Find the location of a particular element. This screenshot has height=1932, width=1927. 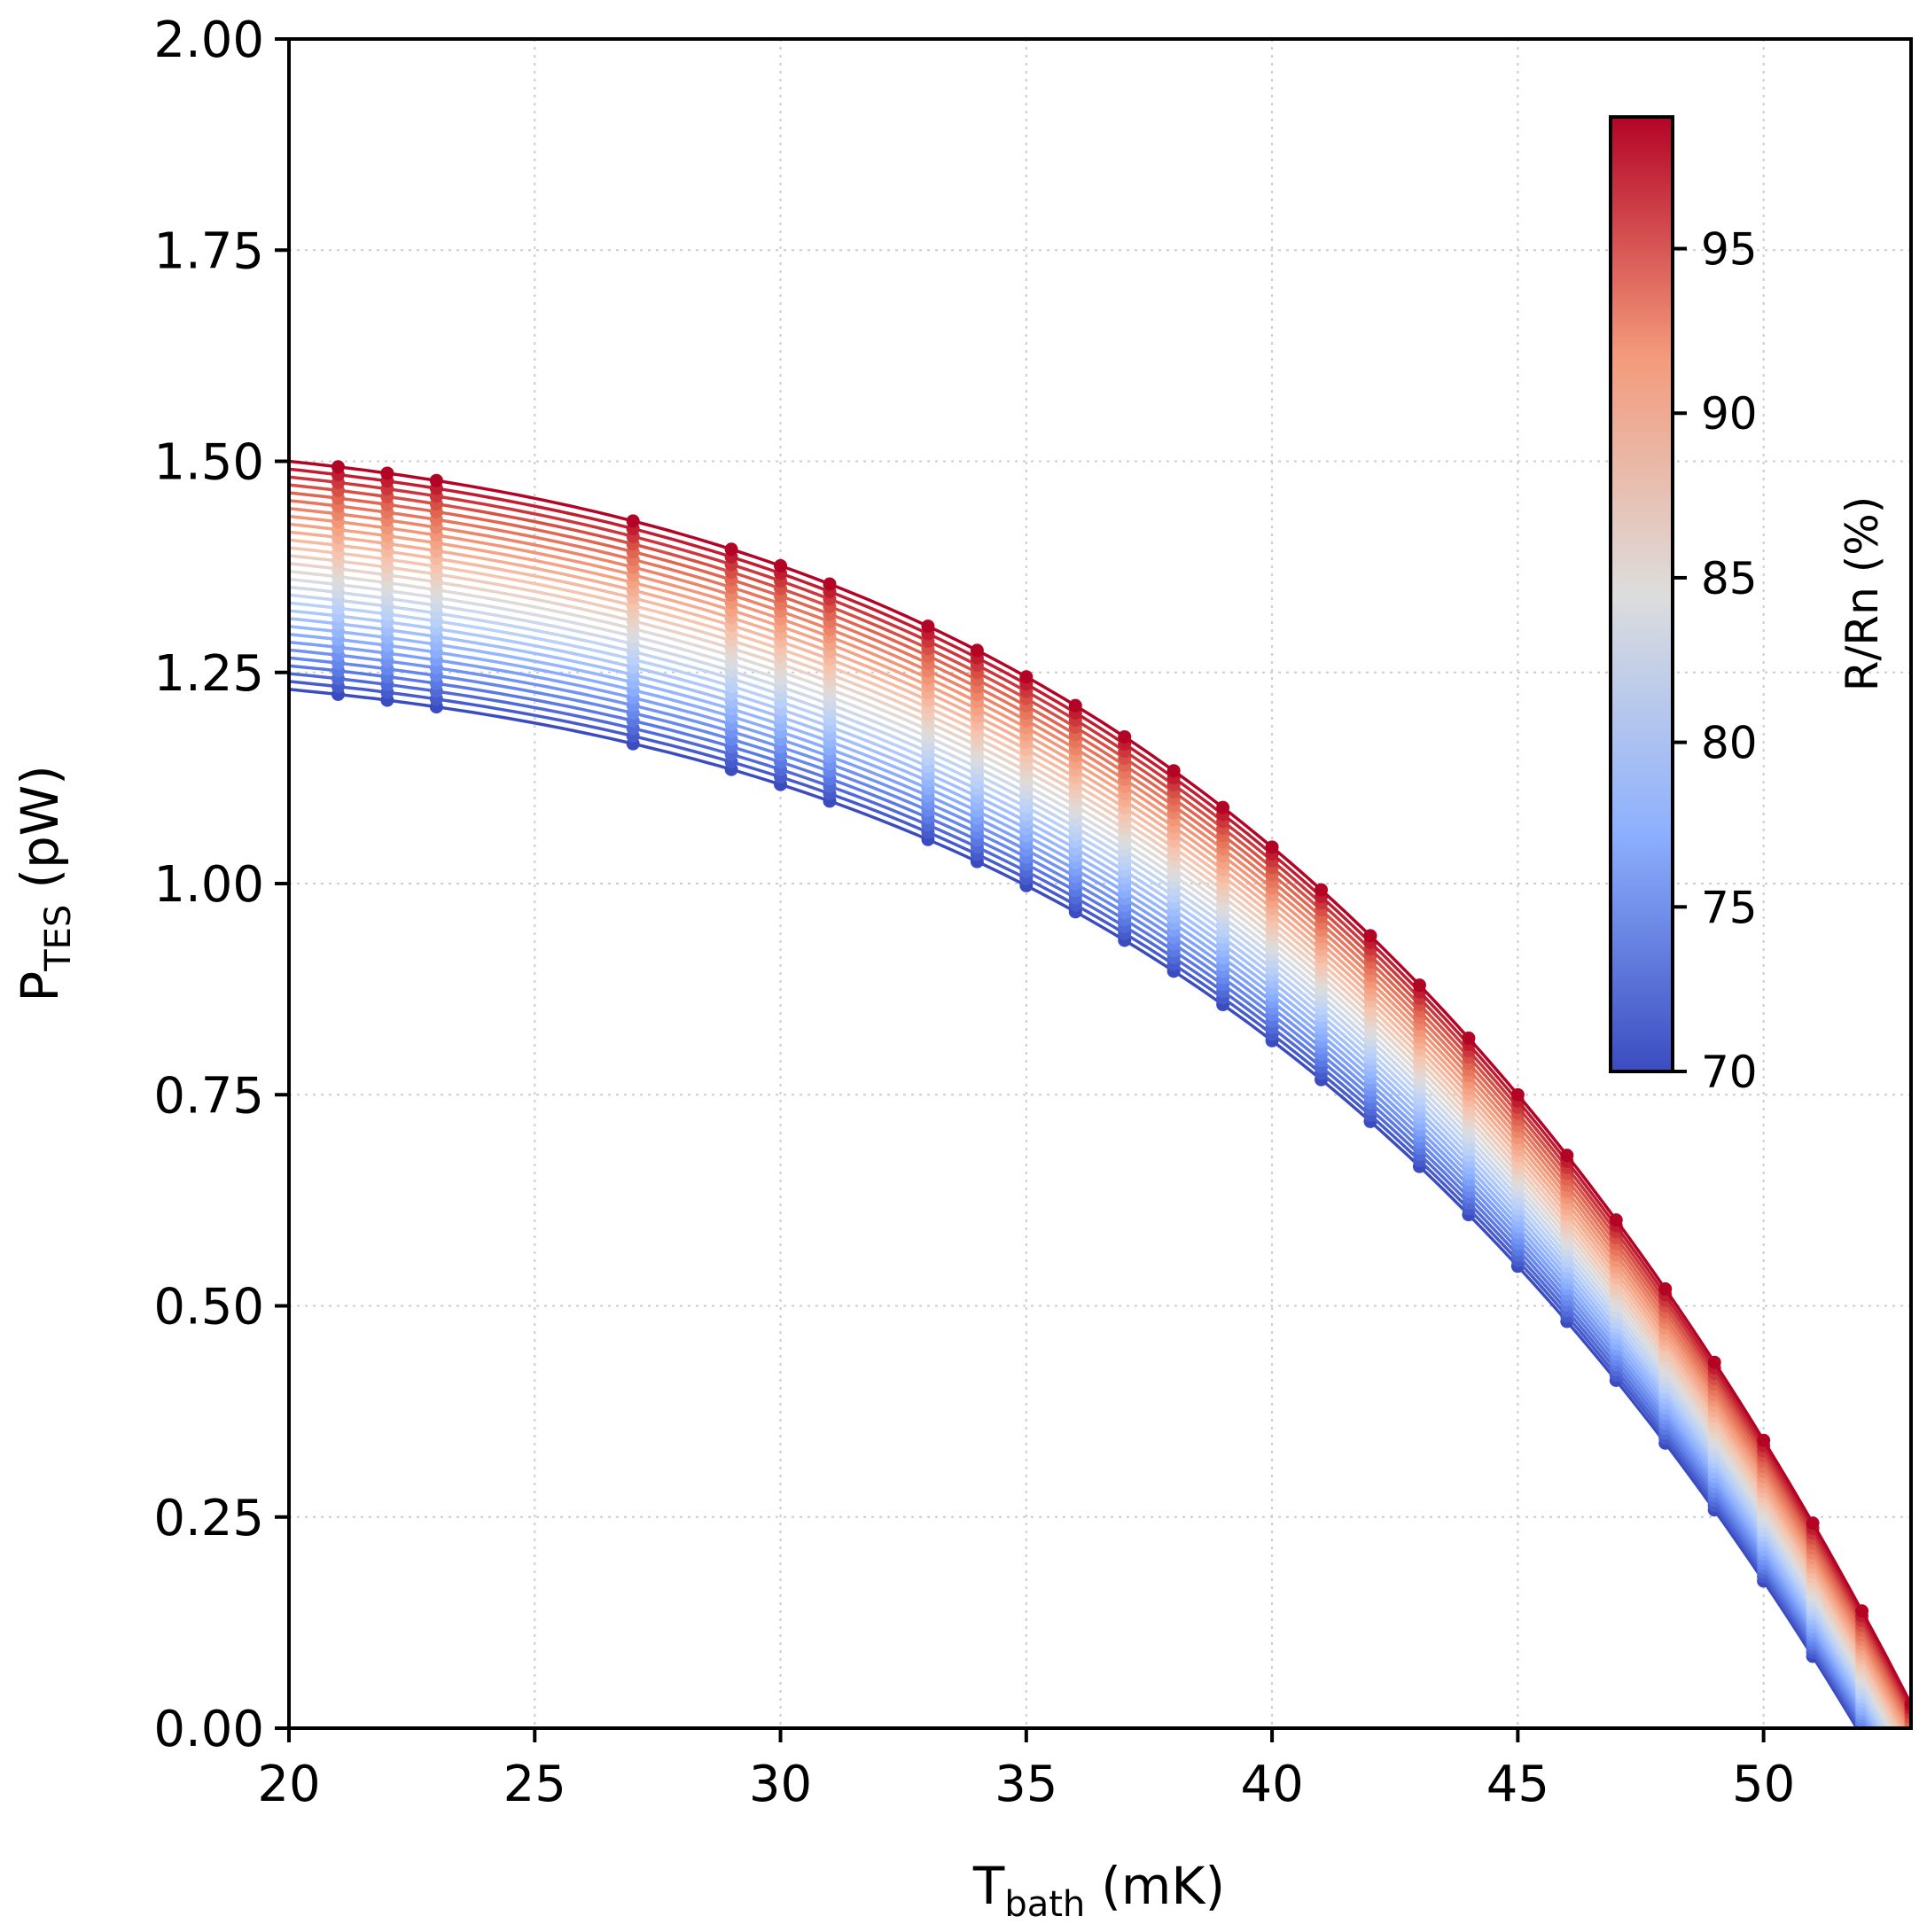

colorbar-ticks: 70 75 80 85 90 95 is located at coordinates (1715, 661).